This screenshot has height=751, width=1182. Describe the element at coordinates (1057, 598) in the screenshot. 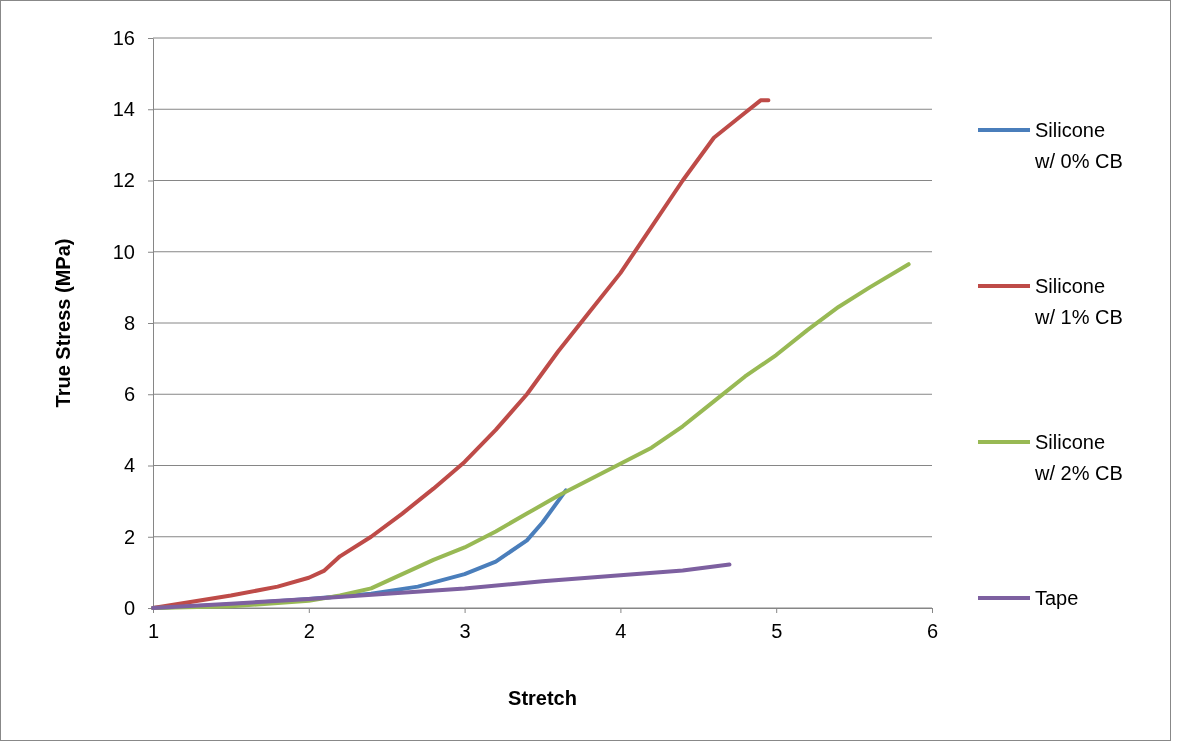

I see `legend-label: Tape` at that location.